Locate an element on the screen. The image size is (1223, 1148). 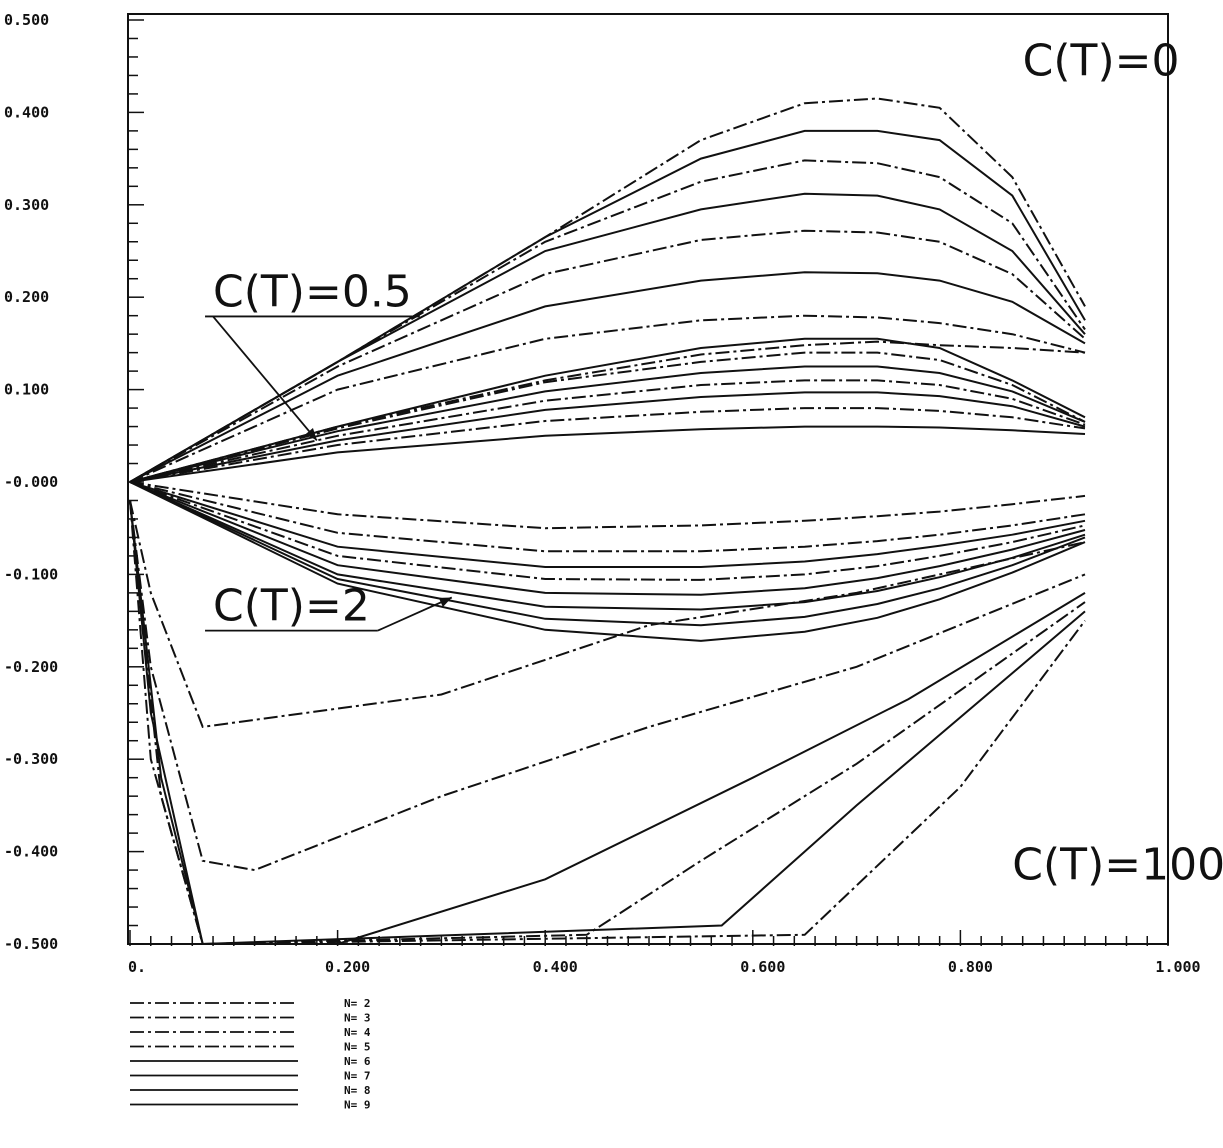
y-tick-label: -0.400 is located at coordinates (31, 852).